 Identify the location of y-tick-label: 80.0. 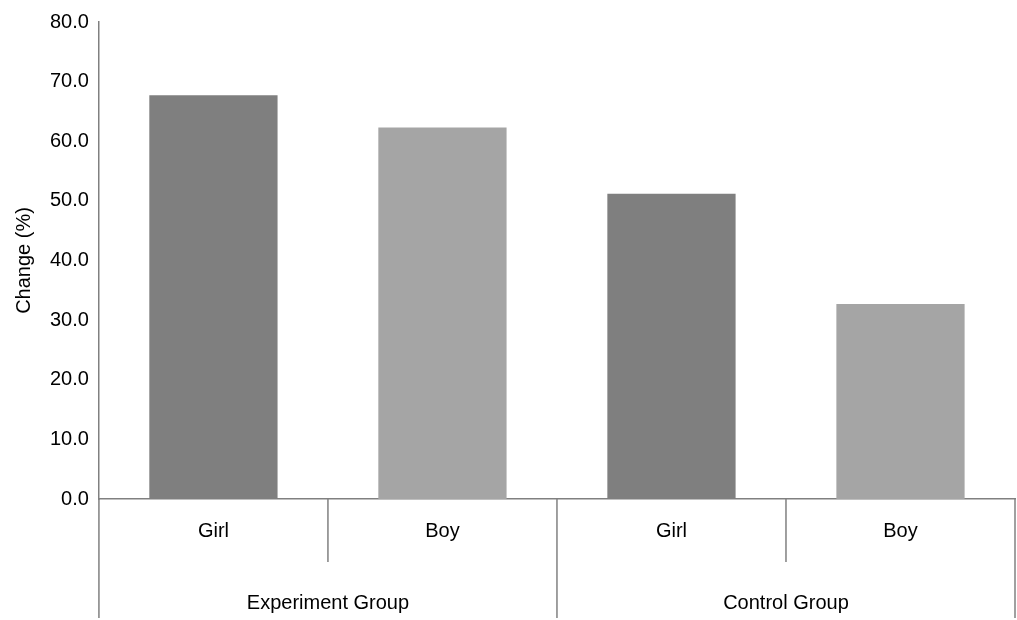
(69, 20).